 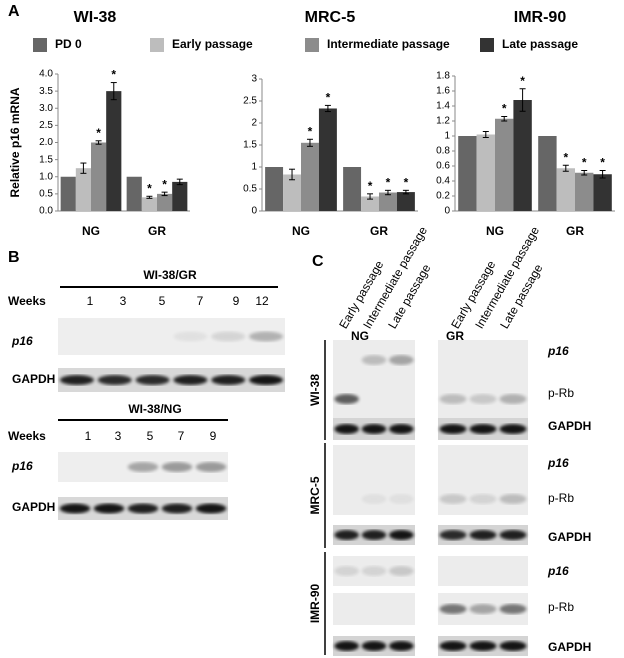 What do you see at coordinates (360, 336) in the screenshot?
I see `condition-label: NG` at bounding box center [360, 336].